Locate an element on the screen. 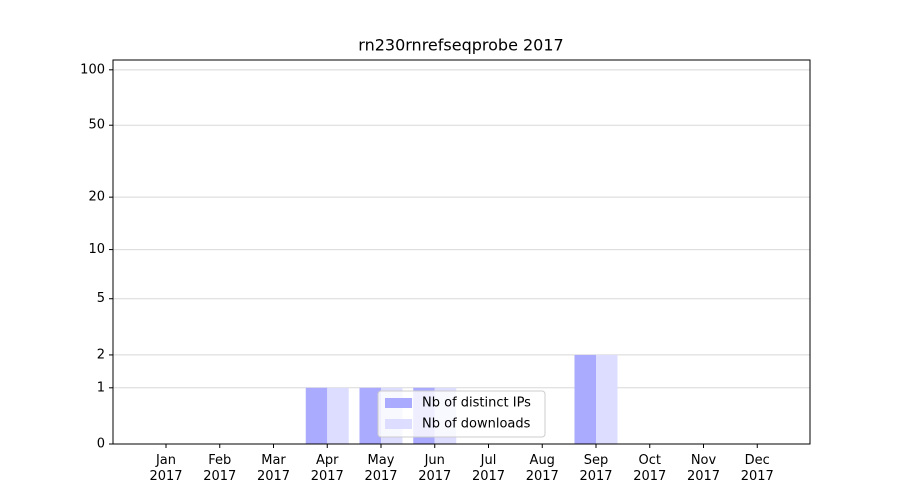 The image size is (900, 500). x-tick-label: Oct 2017 is located at coordinates (650, 468).